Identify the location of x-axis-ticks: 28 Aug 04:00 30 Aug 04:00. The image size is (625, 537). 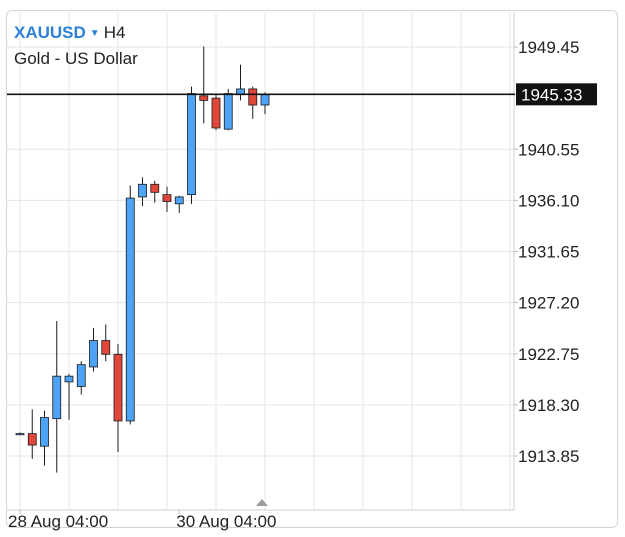
(142, 515).